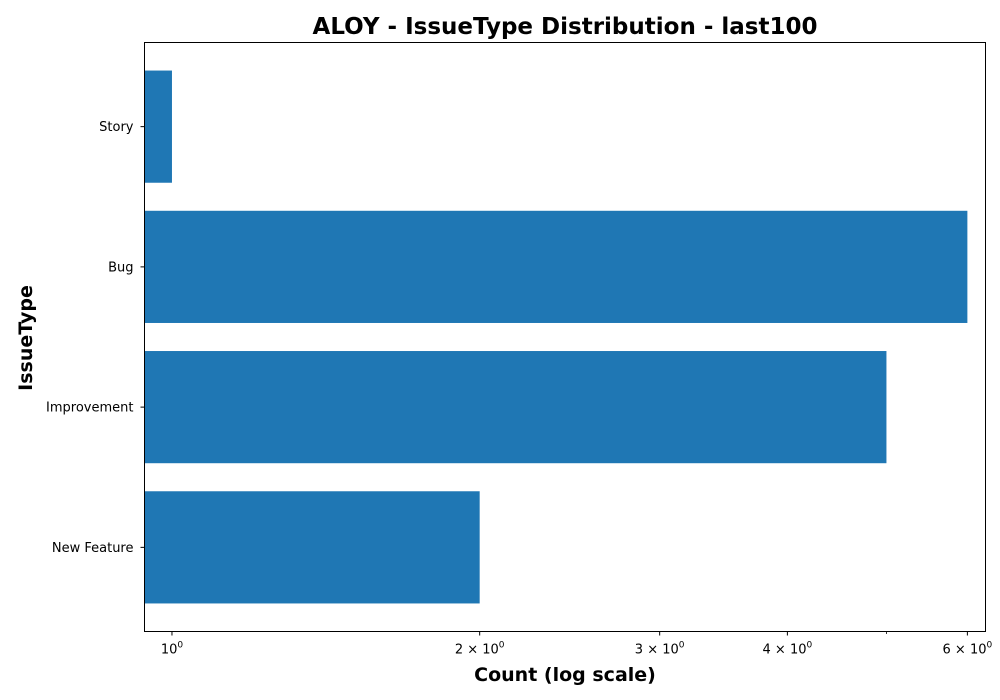 The width and height of the screenshot is (1000, 700). What do you see at coordinates (89, 408) in the screenshot?
I see `y-tick-label: Improvement` at bounding box center [89, 408].